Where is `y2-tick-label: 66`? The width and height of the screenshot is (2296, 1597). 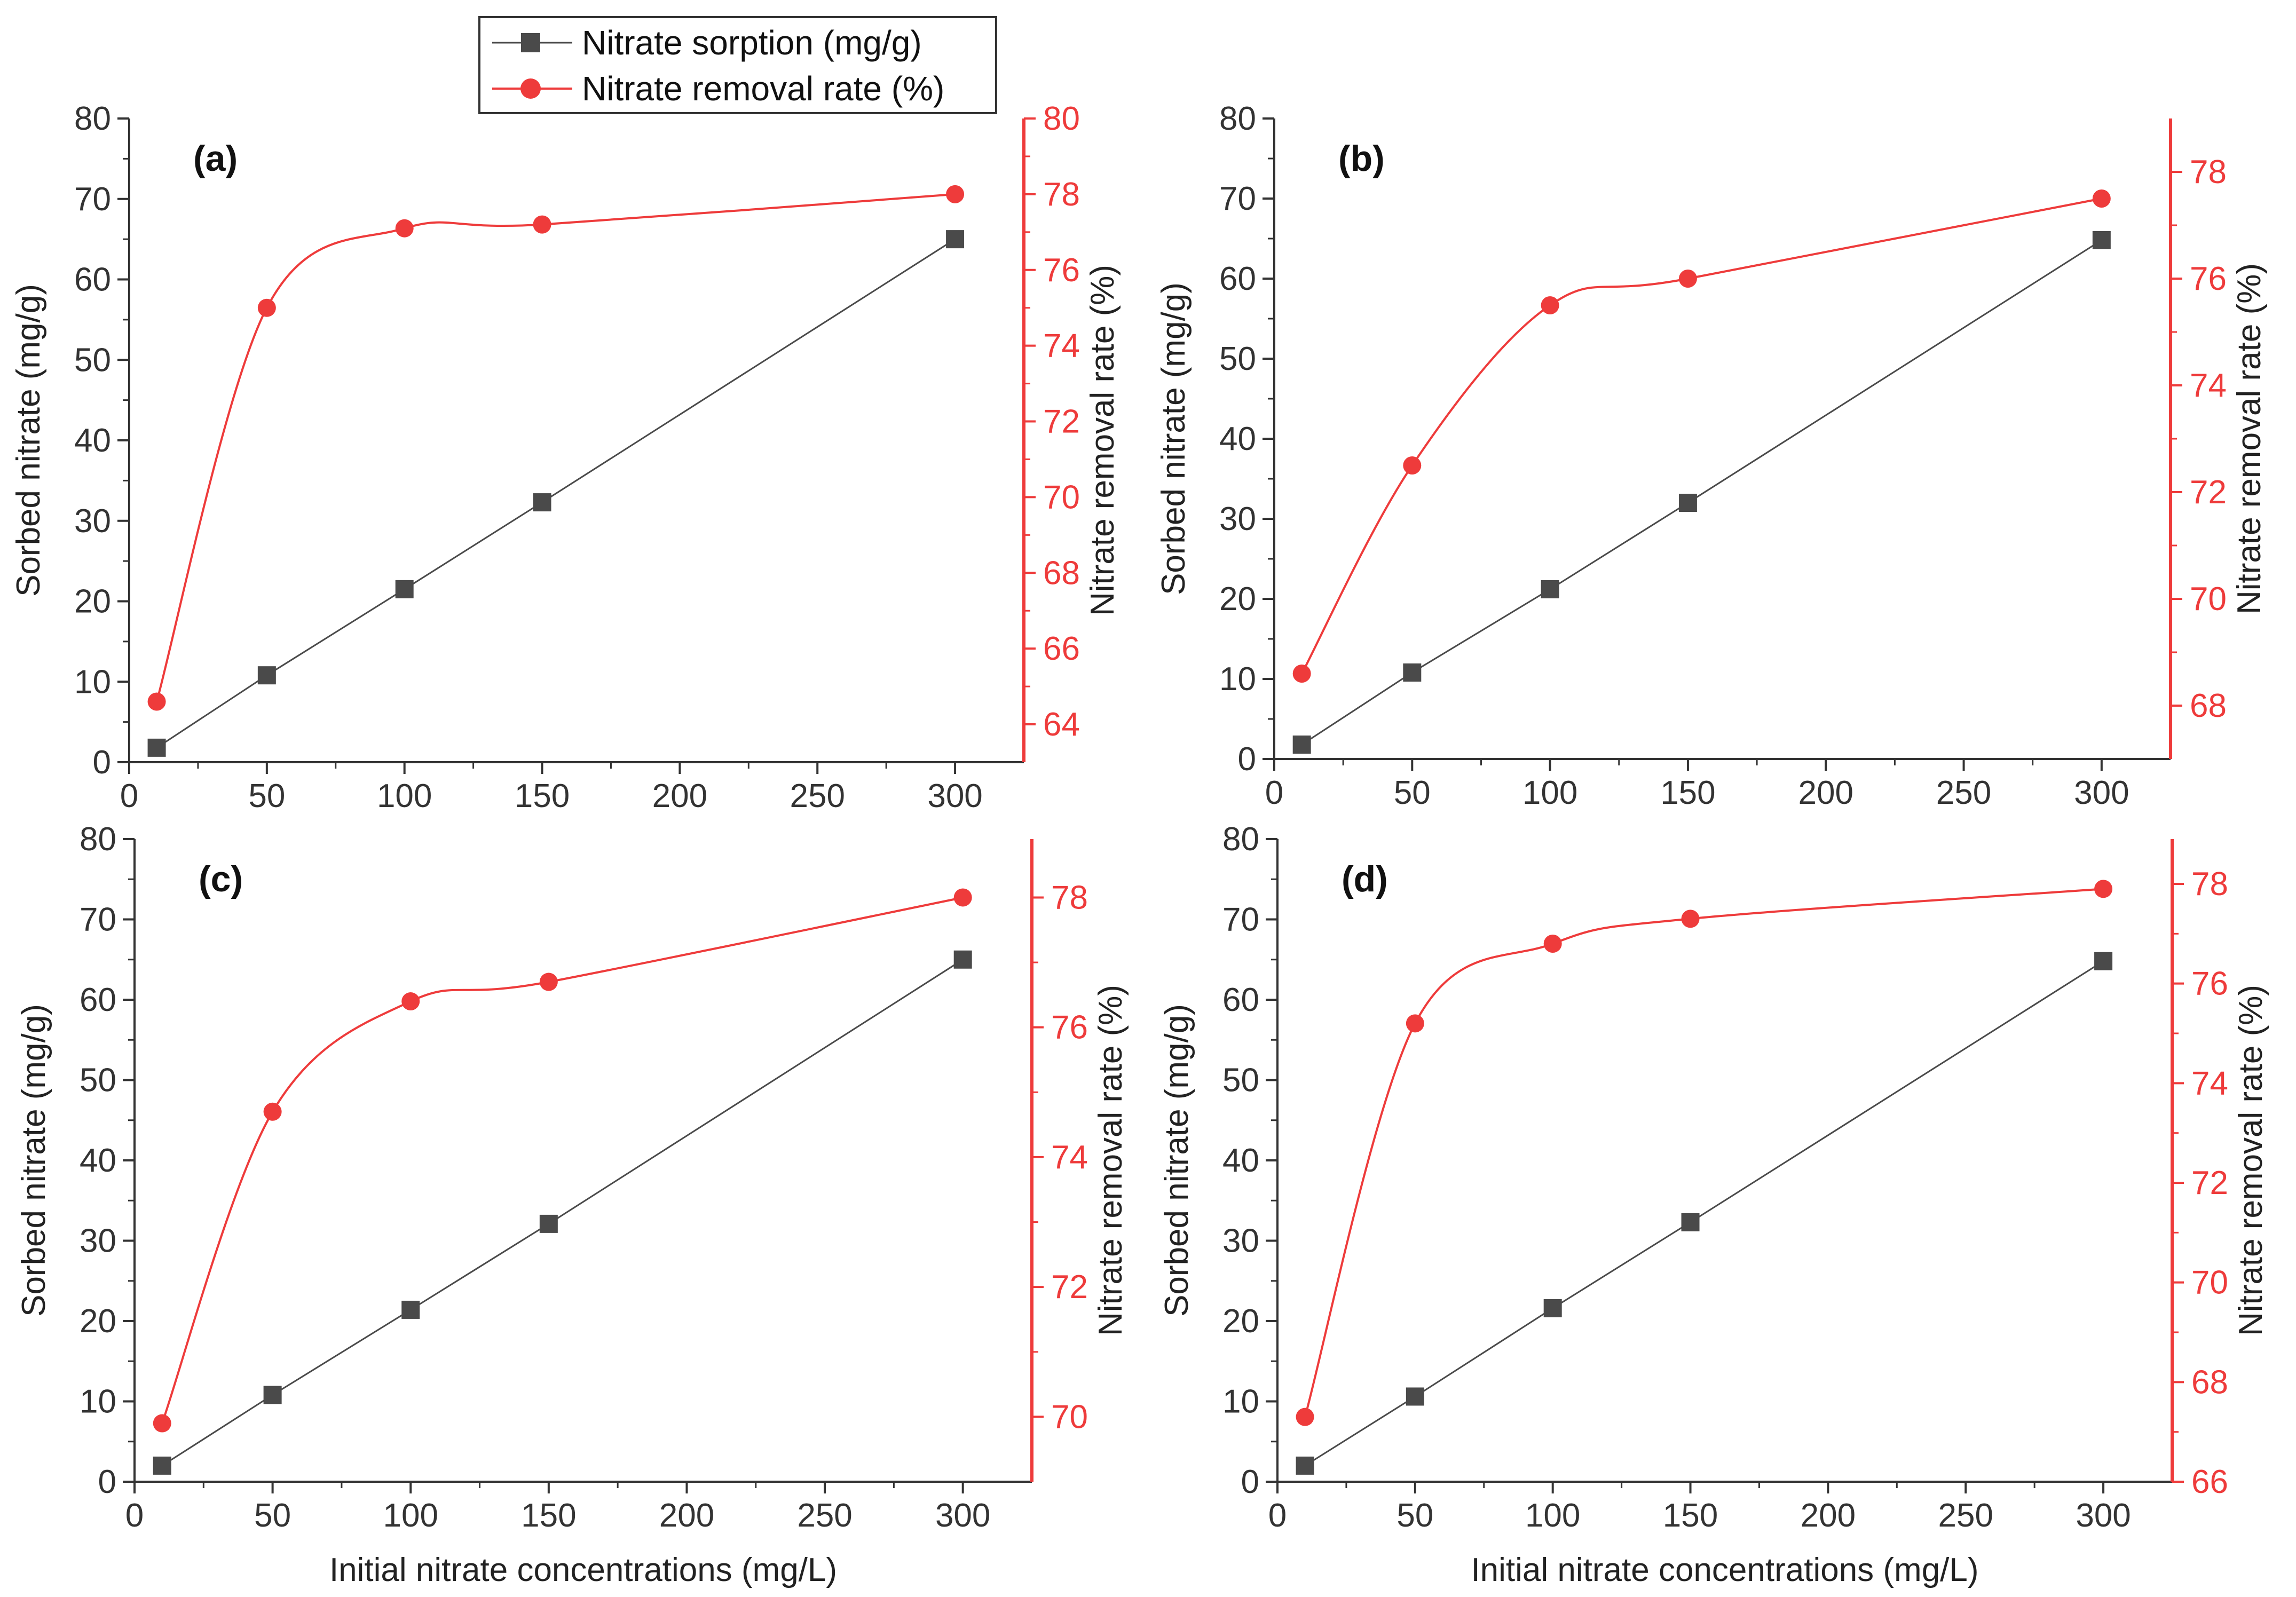 y2-tick-label: 66 is located at coordinates (1061, 649).